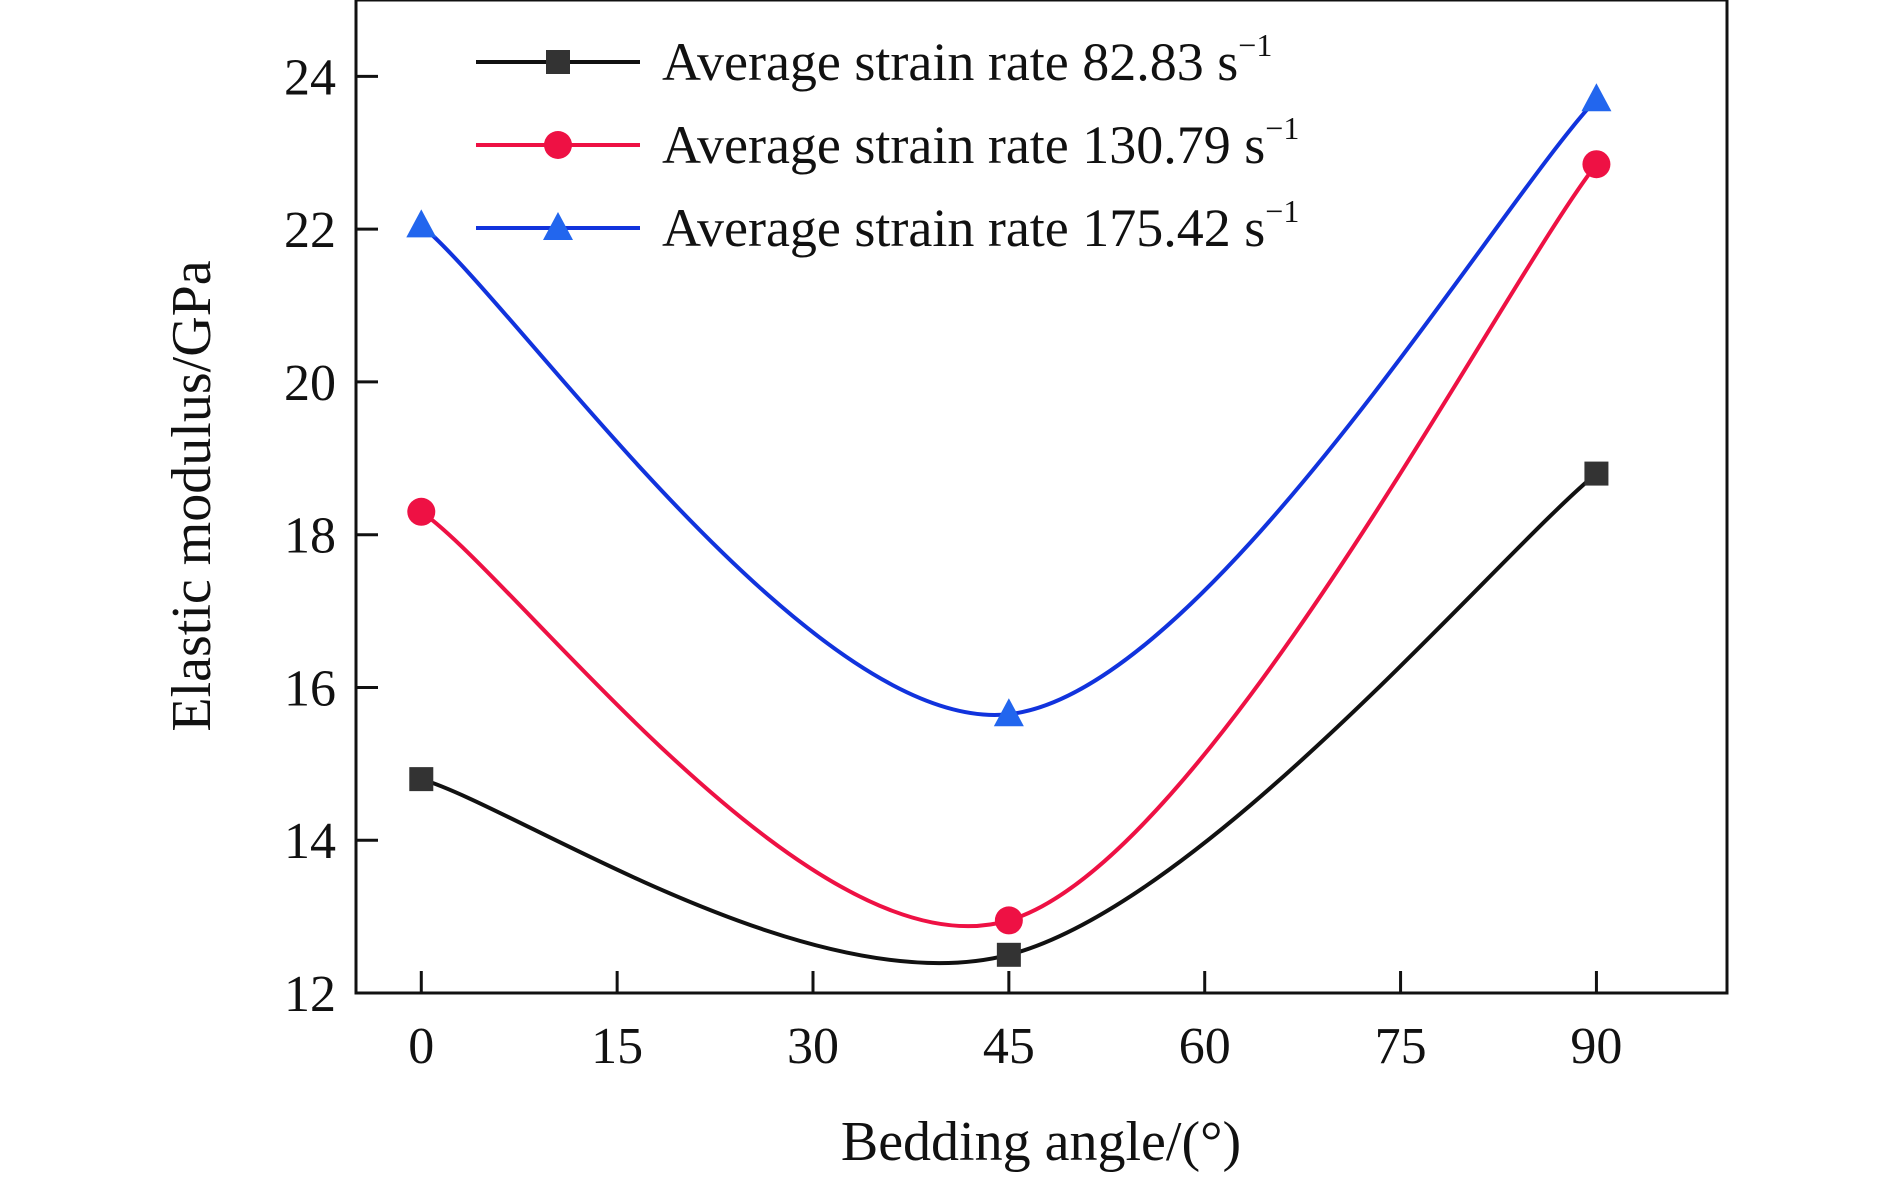 Image resolution: width=1890 pixels, height=1183 pixels. Describe the element at coordinates (310, 841) in the screenshot. I see `y-tick-label: 14` at that location.